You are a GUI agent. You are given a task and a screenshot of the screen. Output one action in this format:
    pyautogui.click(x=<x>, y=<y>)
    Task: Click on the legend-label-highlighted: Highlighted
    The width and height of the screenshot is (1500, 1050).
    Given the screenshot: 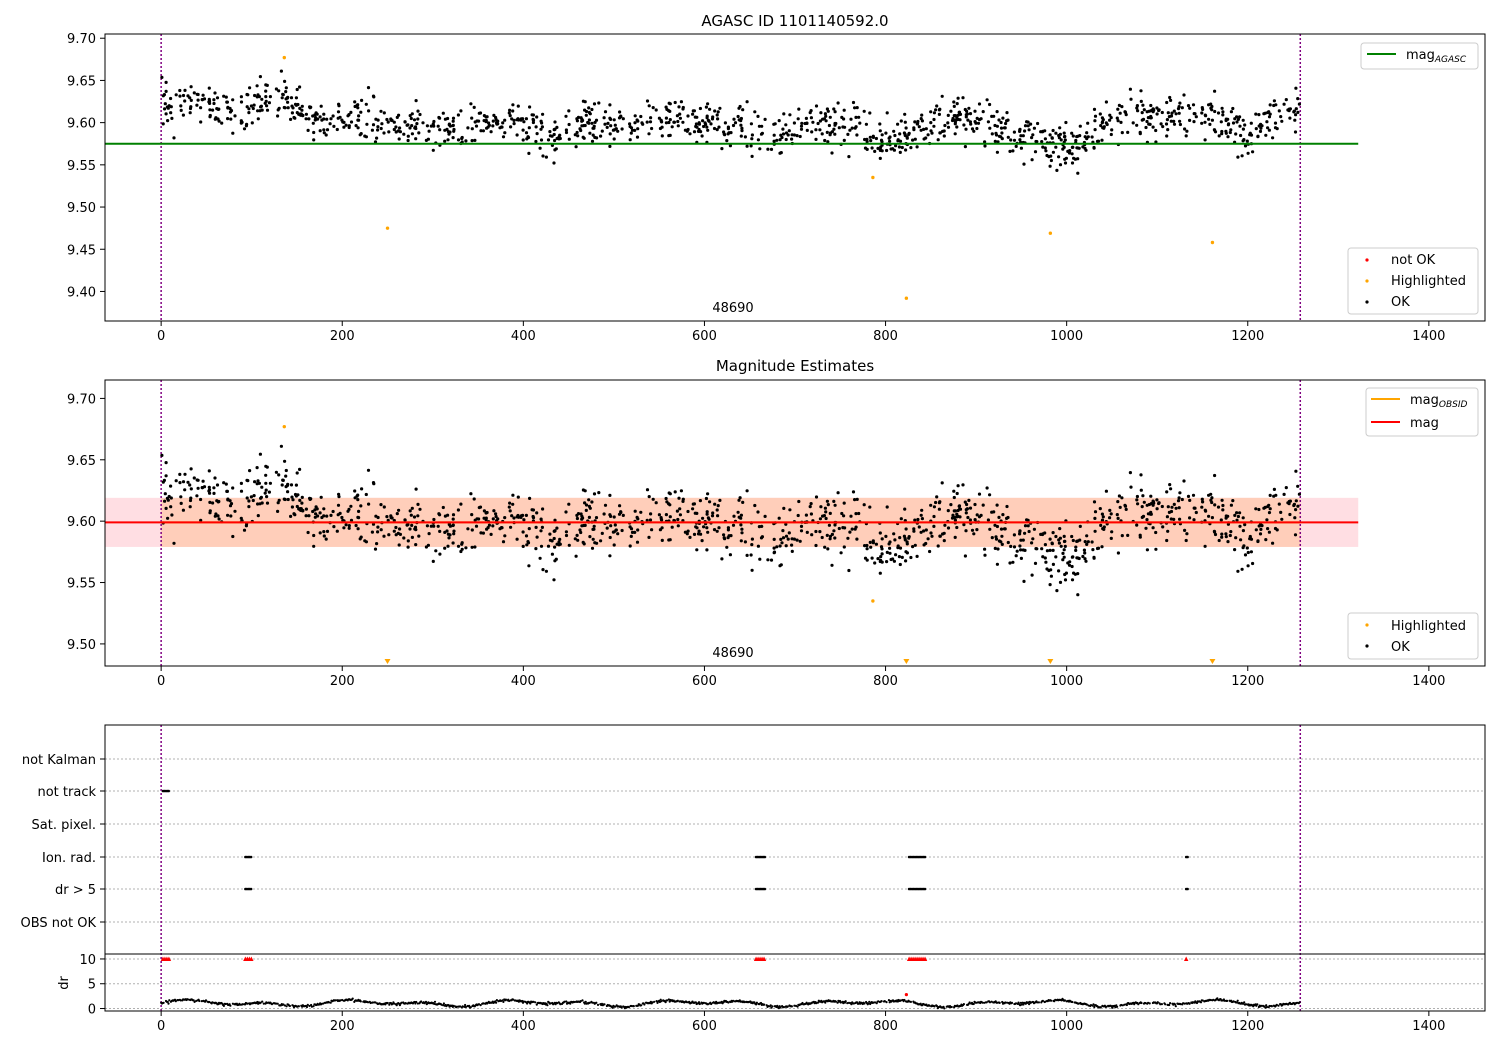 What is the action you would take?
    pyautogui.click(x=1428, y=626)
    